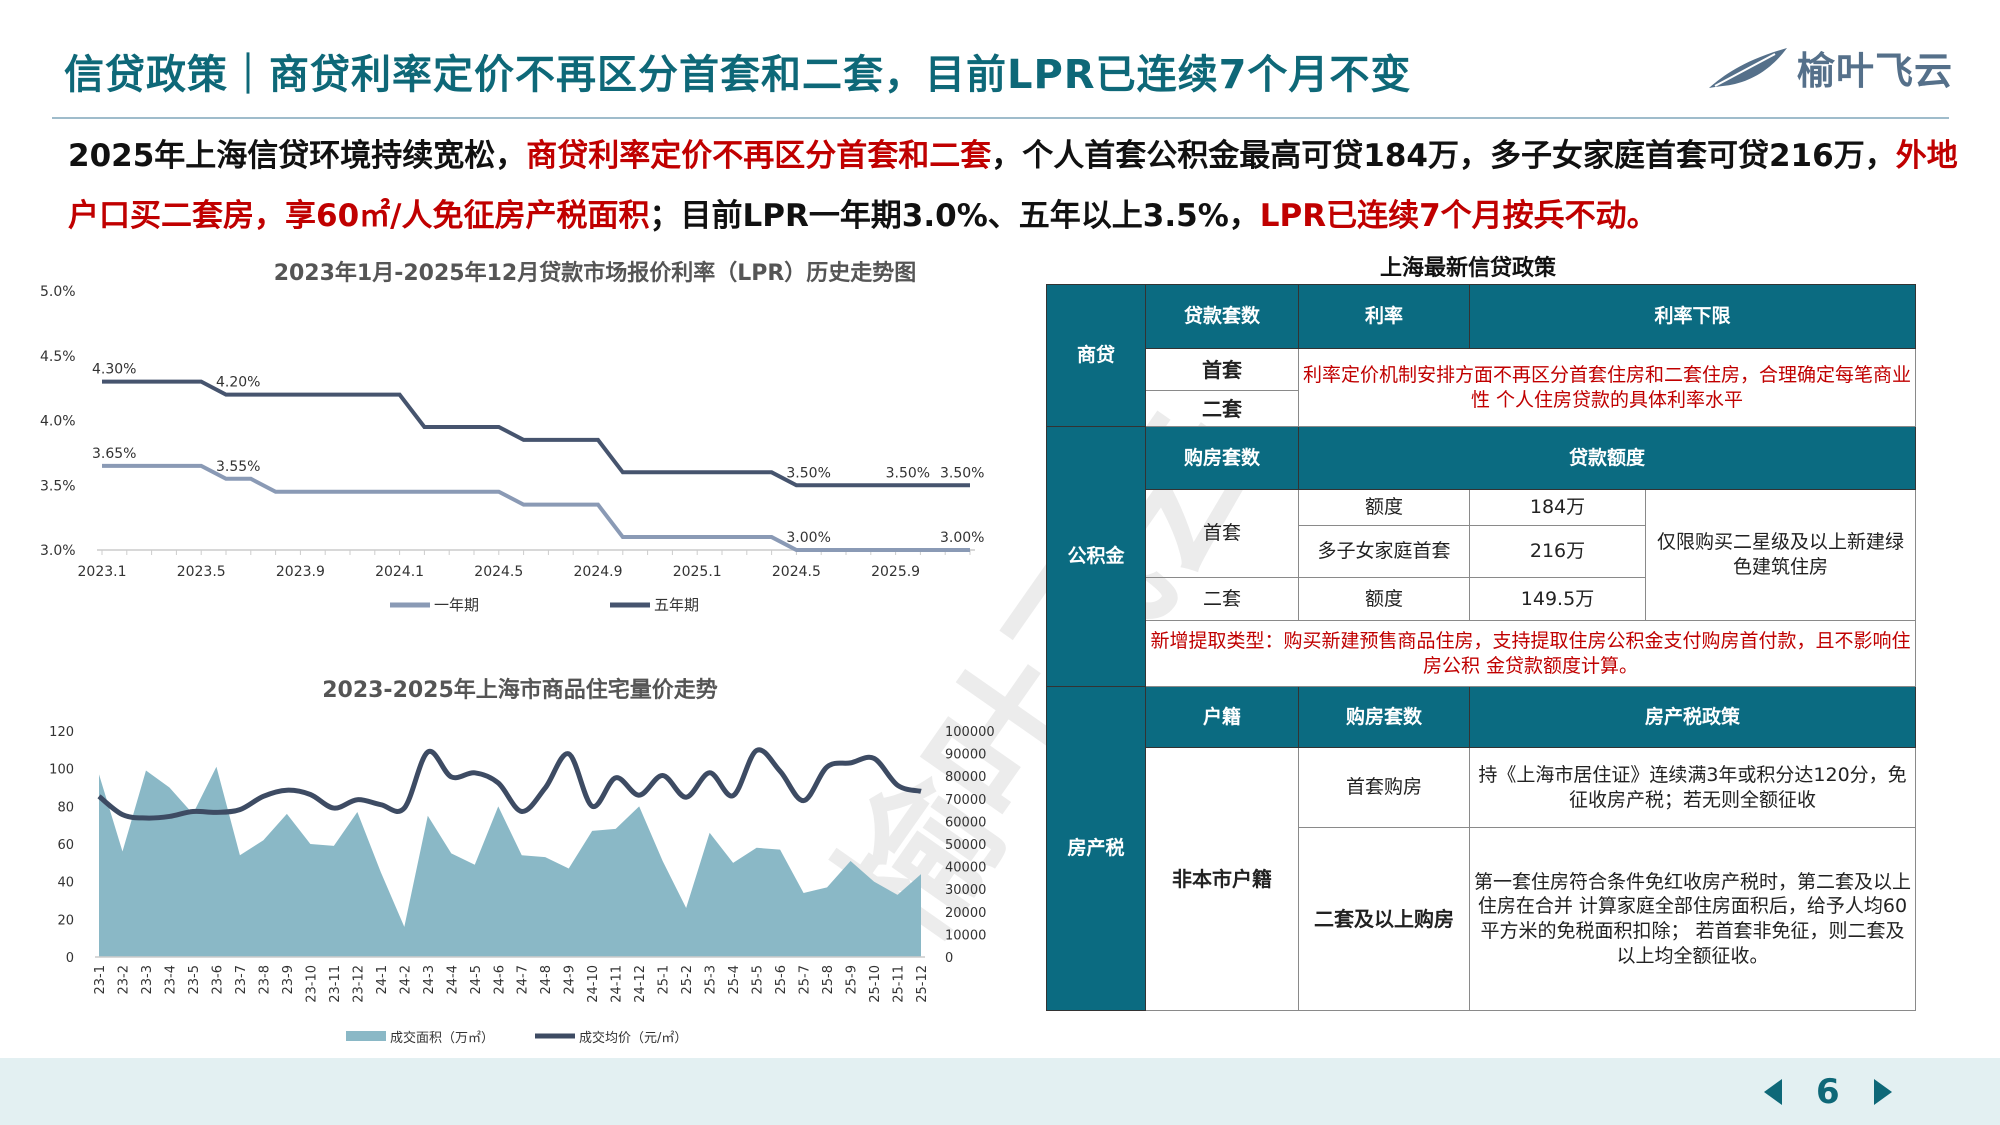 Image resolution: width=2000 pixels, height=1125 pixels. What do you see at coordinates (828, 980) in the screenshot?
I see `x-tick-label: 25-8` at bounding box center [828, 980].